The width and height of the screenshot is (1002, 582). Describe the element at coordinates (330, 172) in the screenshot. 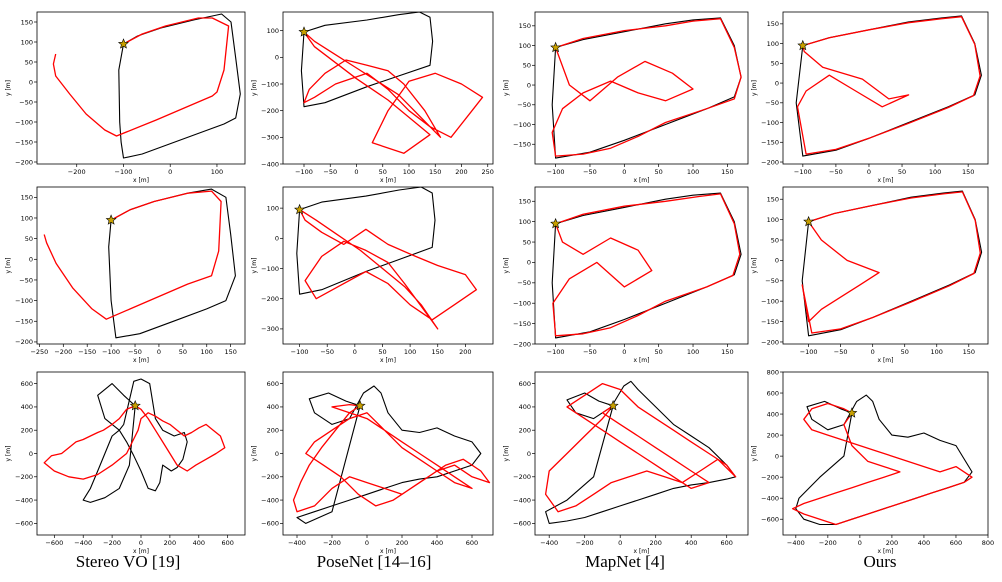

I see `x-tick-label: −50` at that location.